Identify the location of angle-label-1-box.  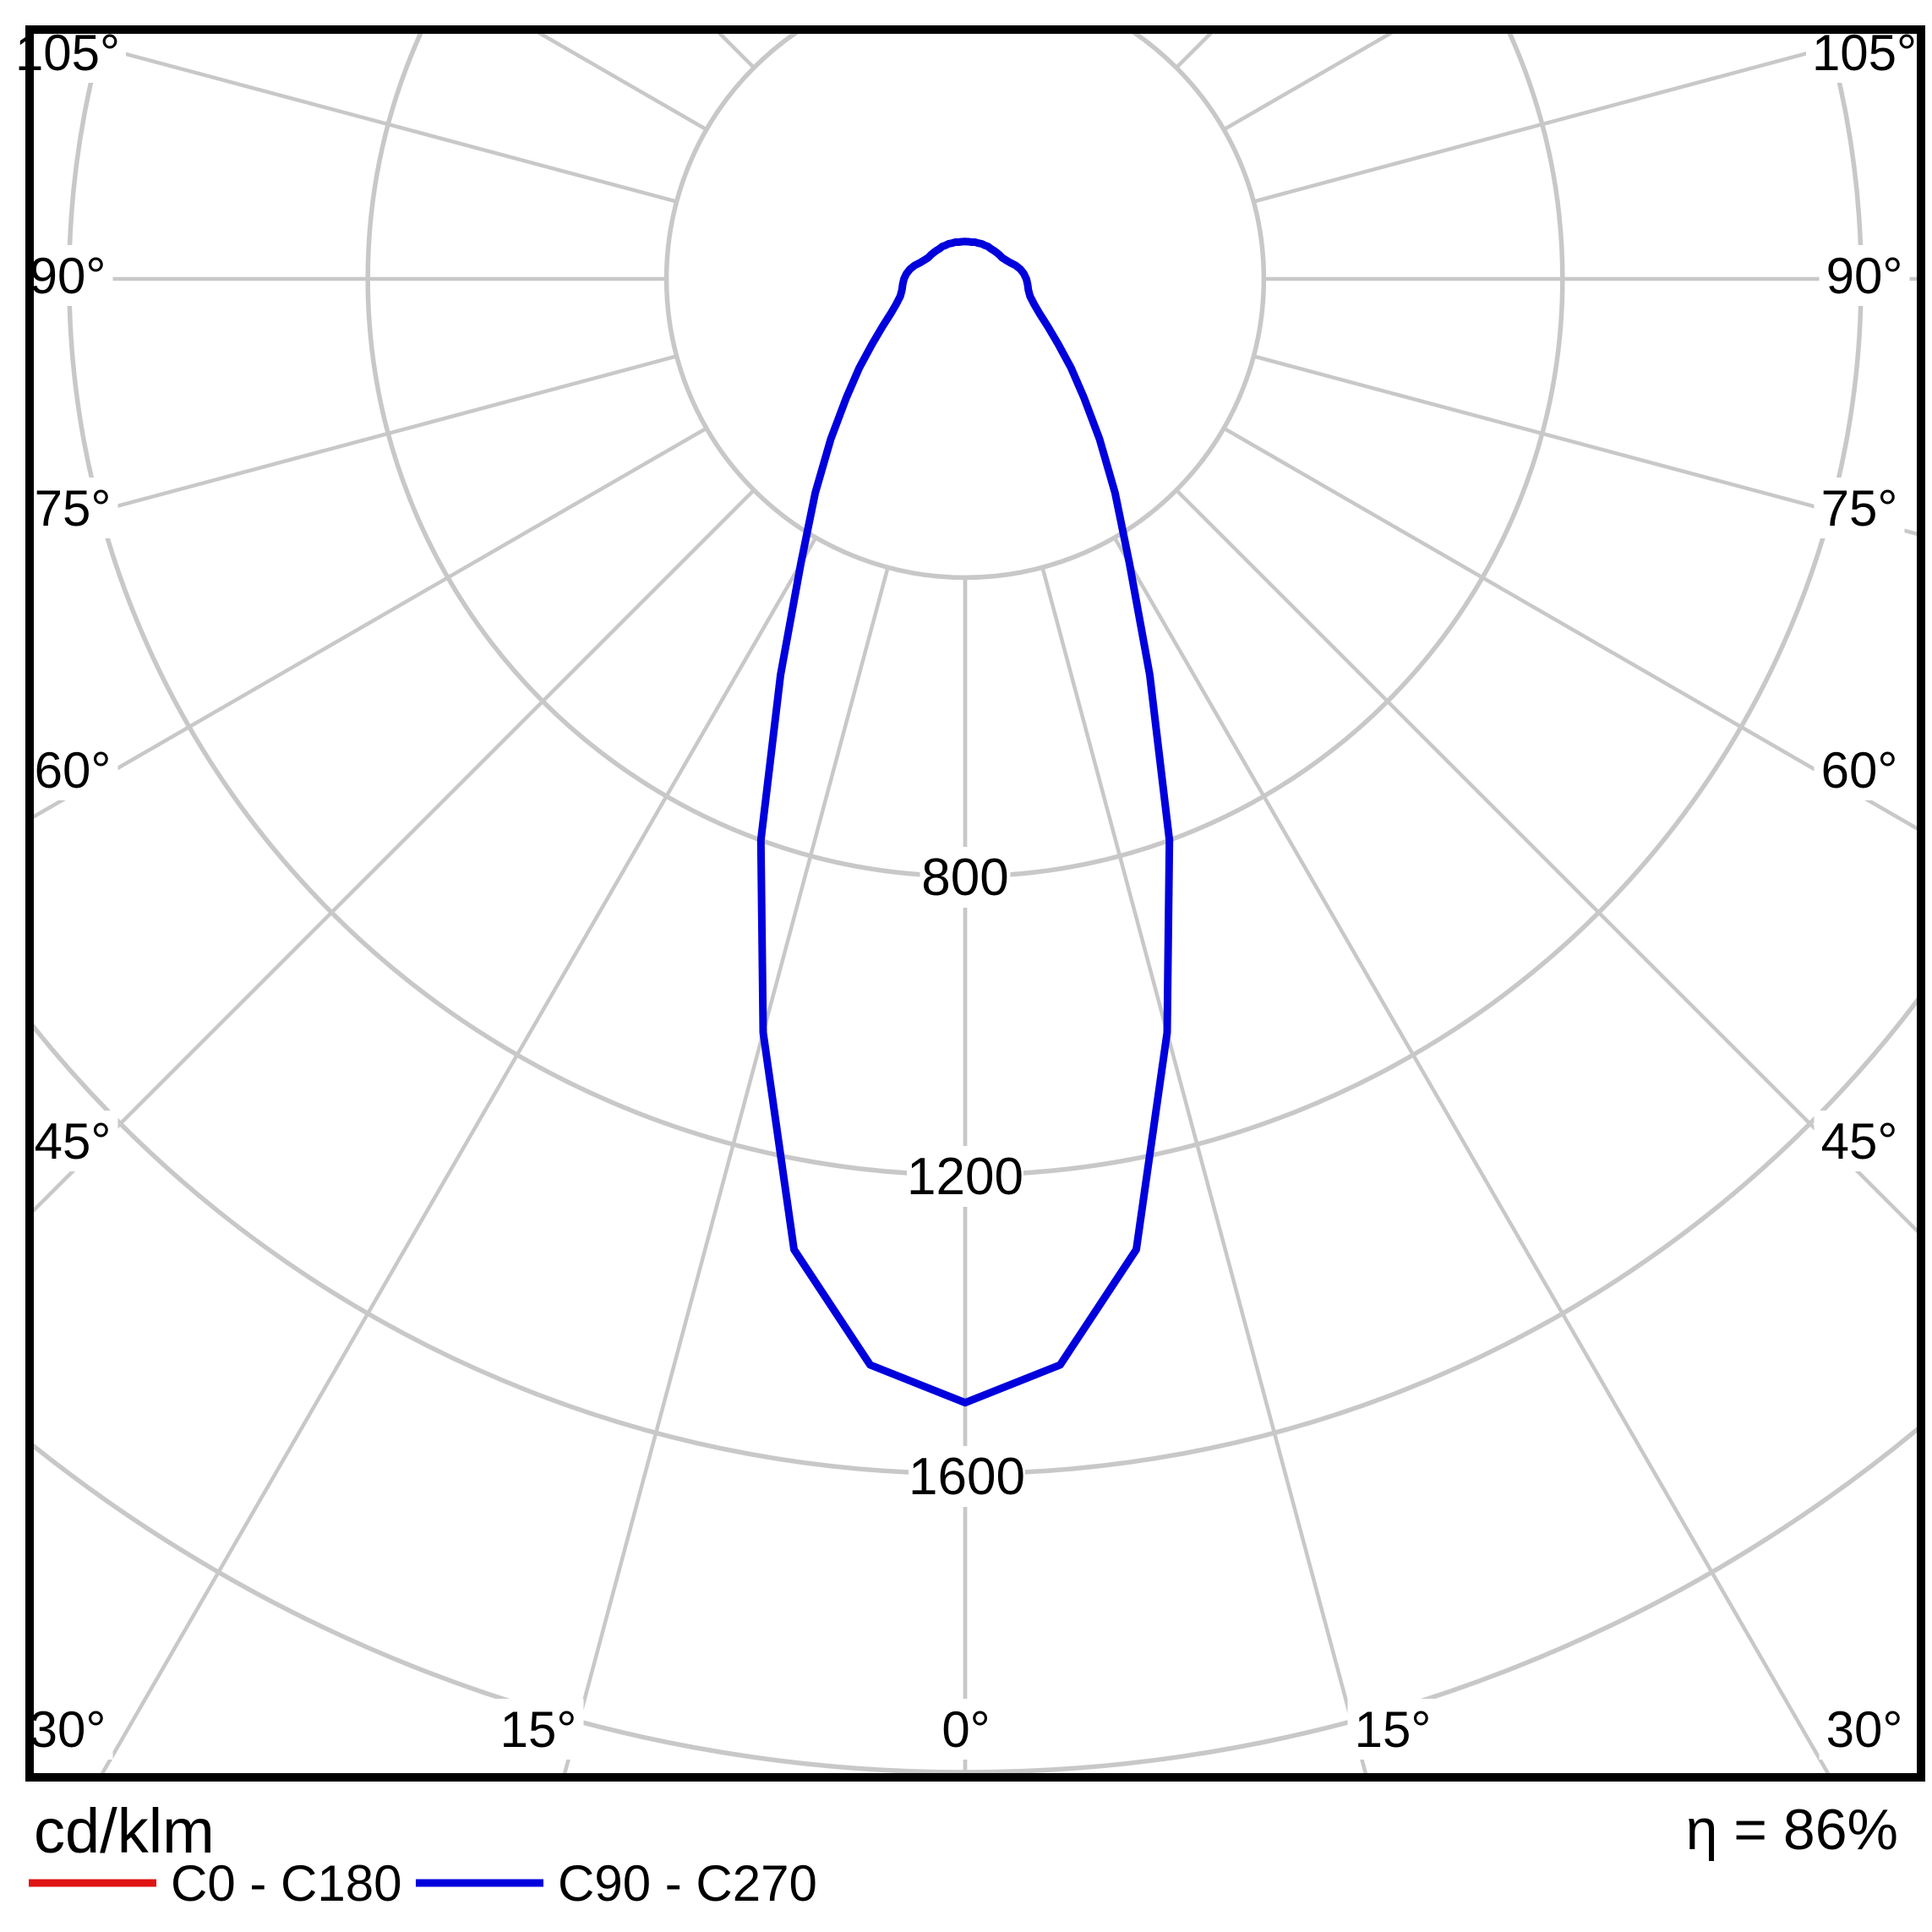
(67, 275).